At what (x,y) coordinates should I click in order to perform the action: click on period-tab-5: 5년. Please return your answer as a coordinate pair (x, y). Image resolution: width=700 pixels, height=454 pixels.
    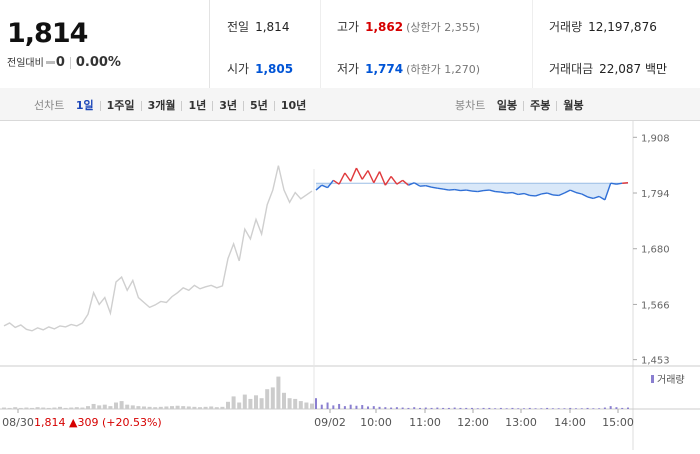
    Looking at the image, I should click on (259, 105).